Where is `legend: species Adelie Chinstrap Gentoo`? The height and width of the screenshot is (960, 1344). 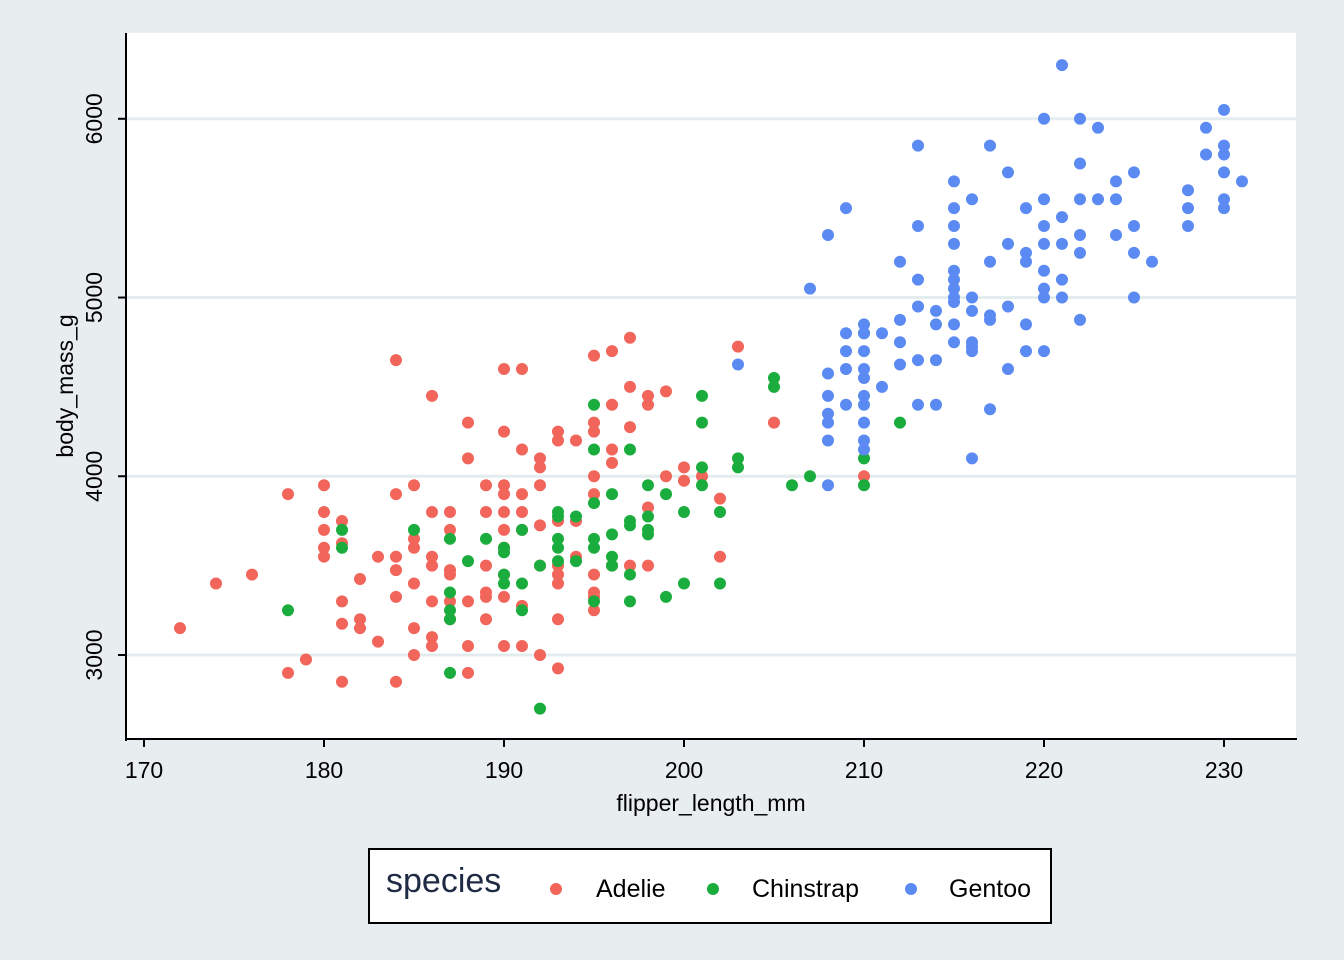 legend: species Adelie Chinstrap Gentoo is located at coordinates (710, 886).